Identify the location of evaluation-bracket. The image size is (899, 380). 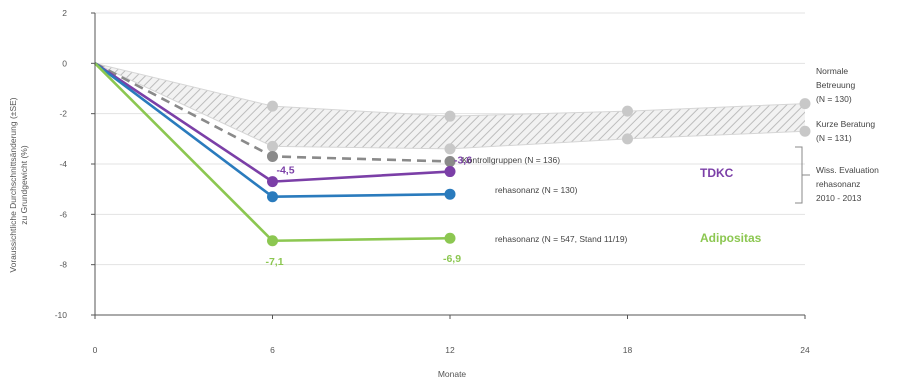
(802, 175).